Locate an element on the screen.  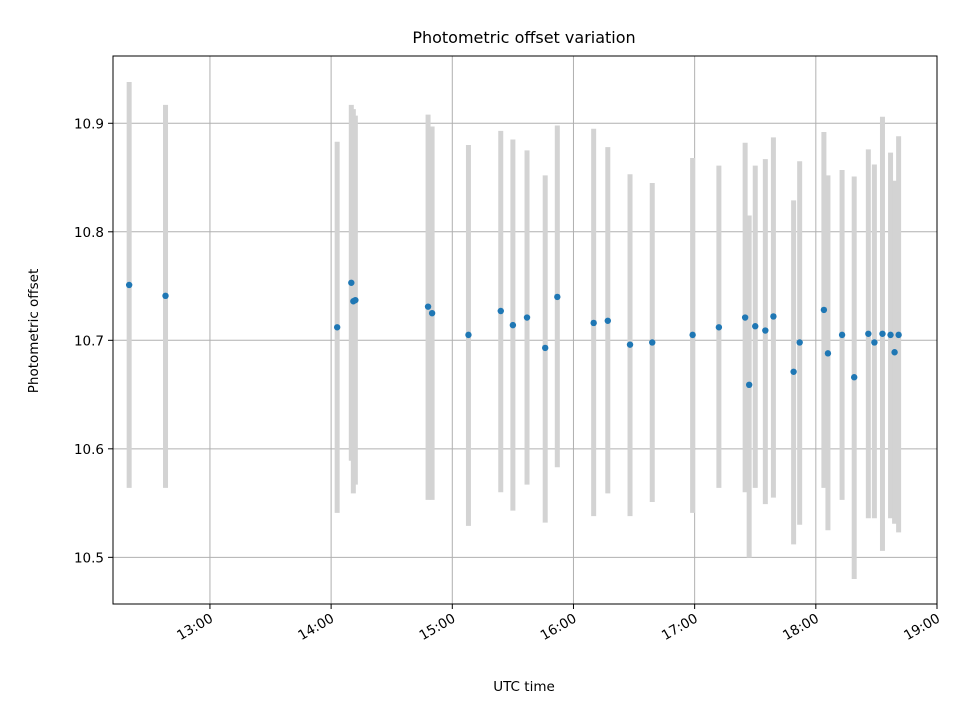
y-tick-label: 10.9 is located at coordinates (89, 124).